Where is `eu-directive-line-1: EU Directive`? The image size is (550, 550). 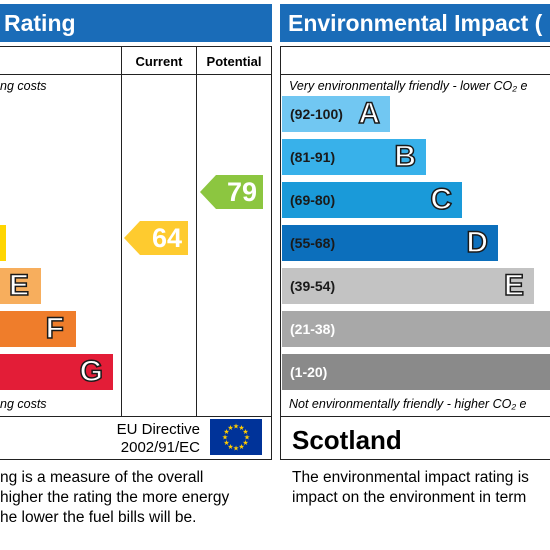
eu-directive-line-1: EU Directive is located at coordinates (158, 429).